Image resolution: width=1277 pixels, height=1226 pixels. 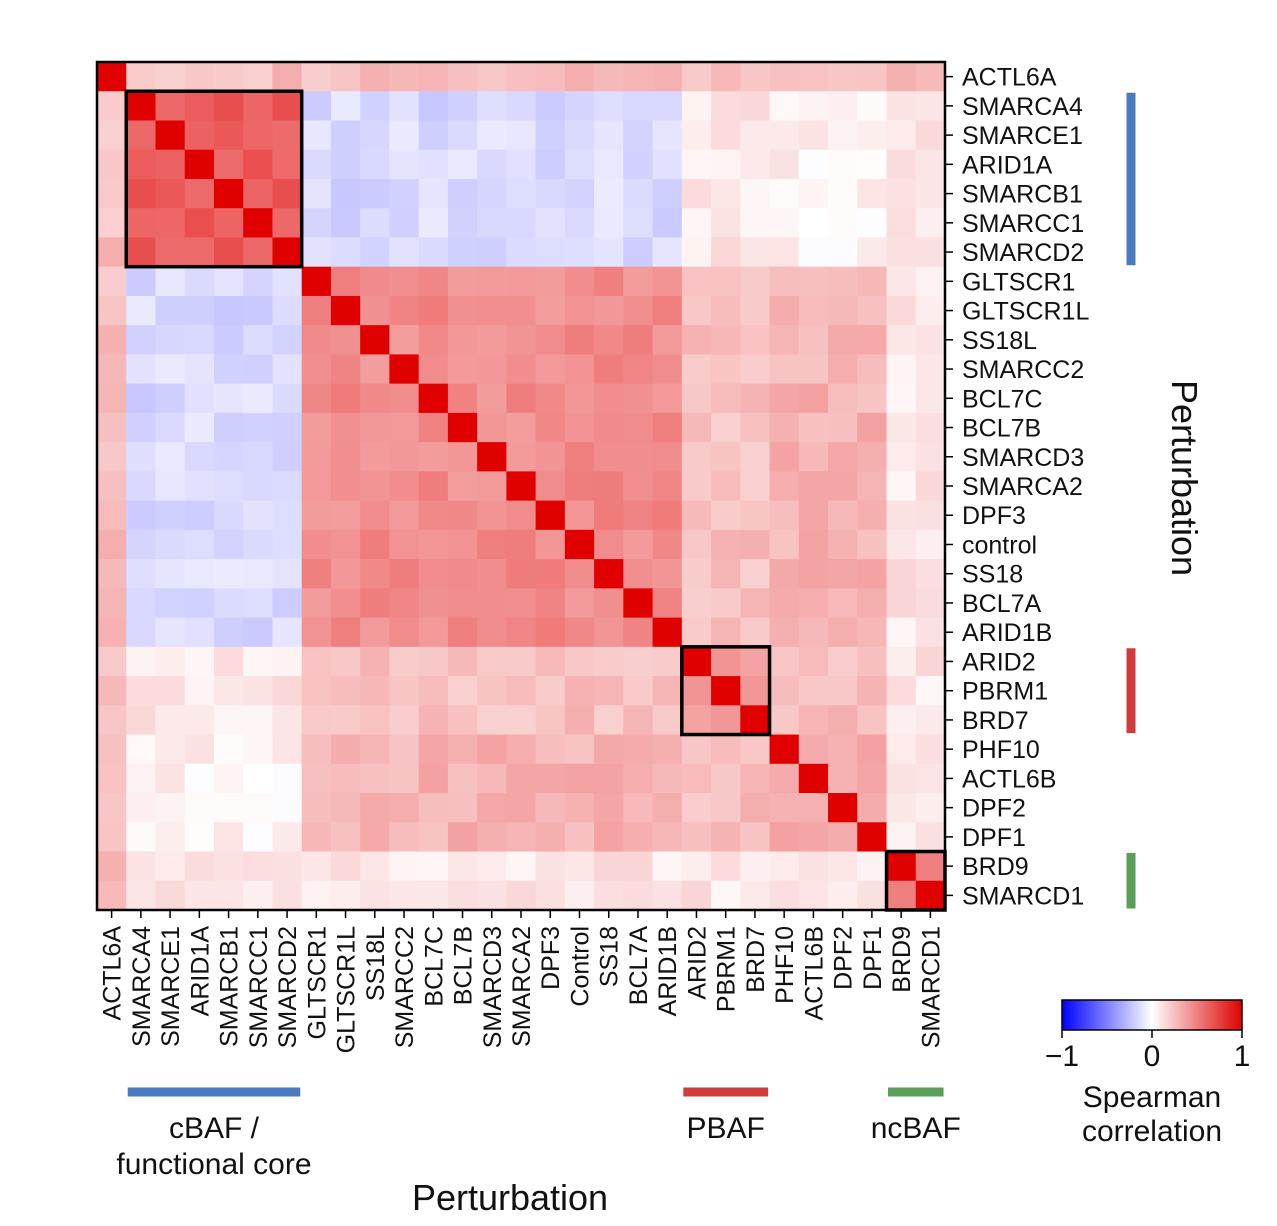 I want to click on y-tick-label: PBRM1, so click(x=1005, y=692).